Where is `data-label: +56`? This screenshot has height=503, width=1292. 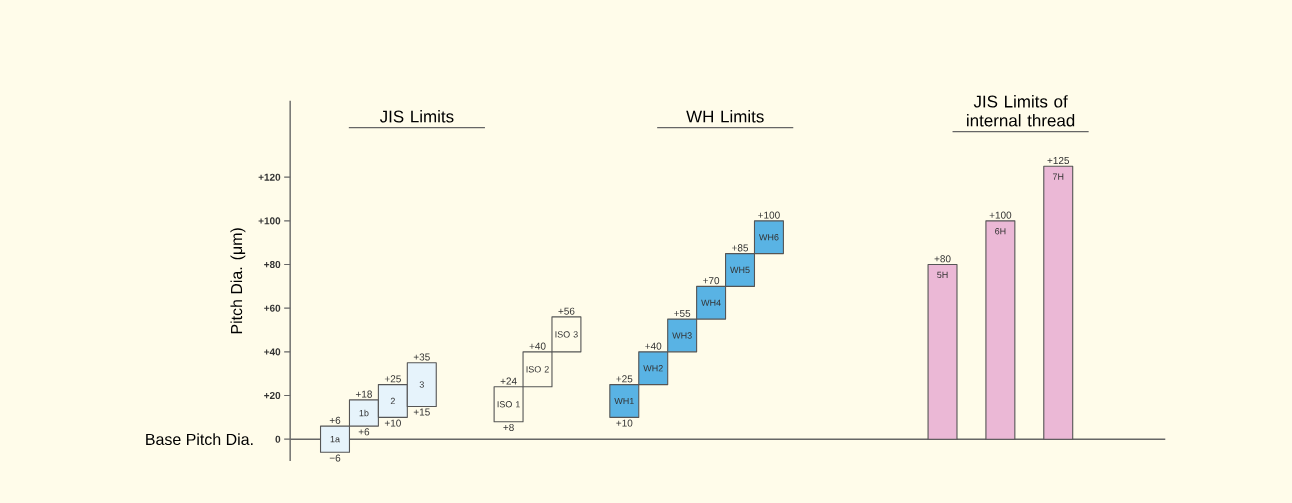 data-label: +56 is located at coordinates (566, 311).